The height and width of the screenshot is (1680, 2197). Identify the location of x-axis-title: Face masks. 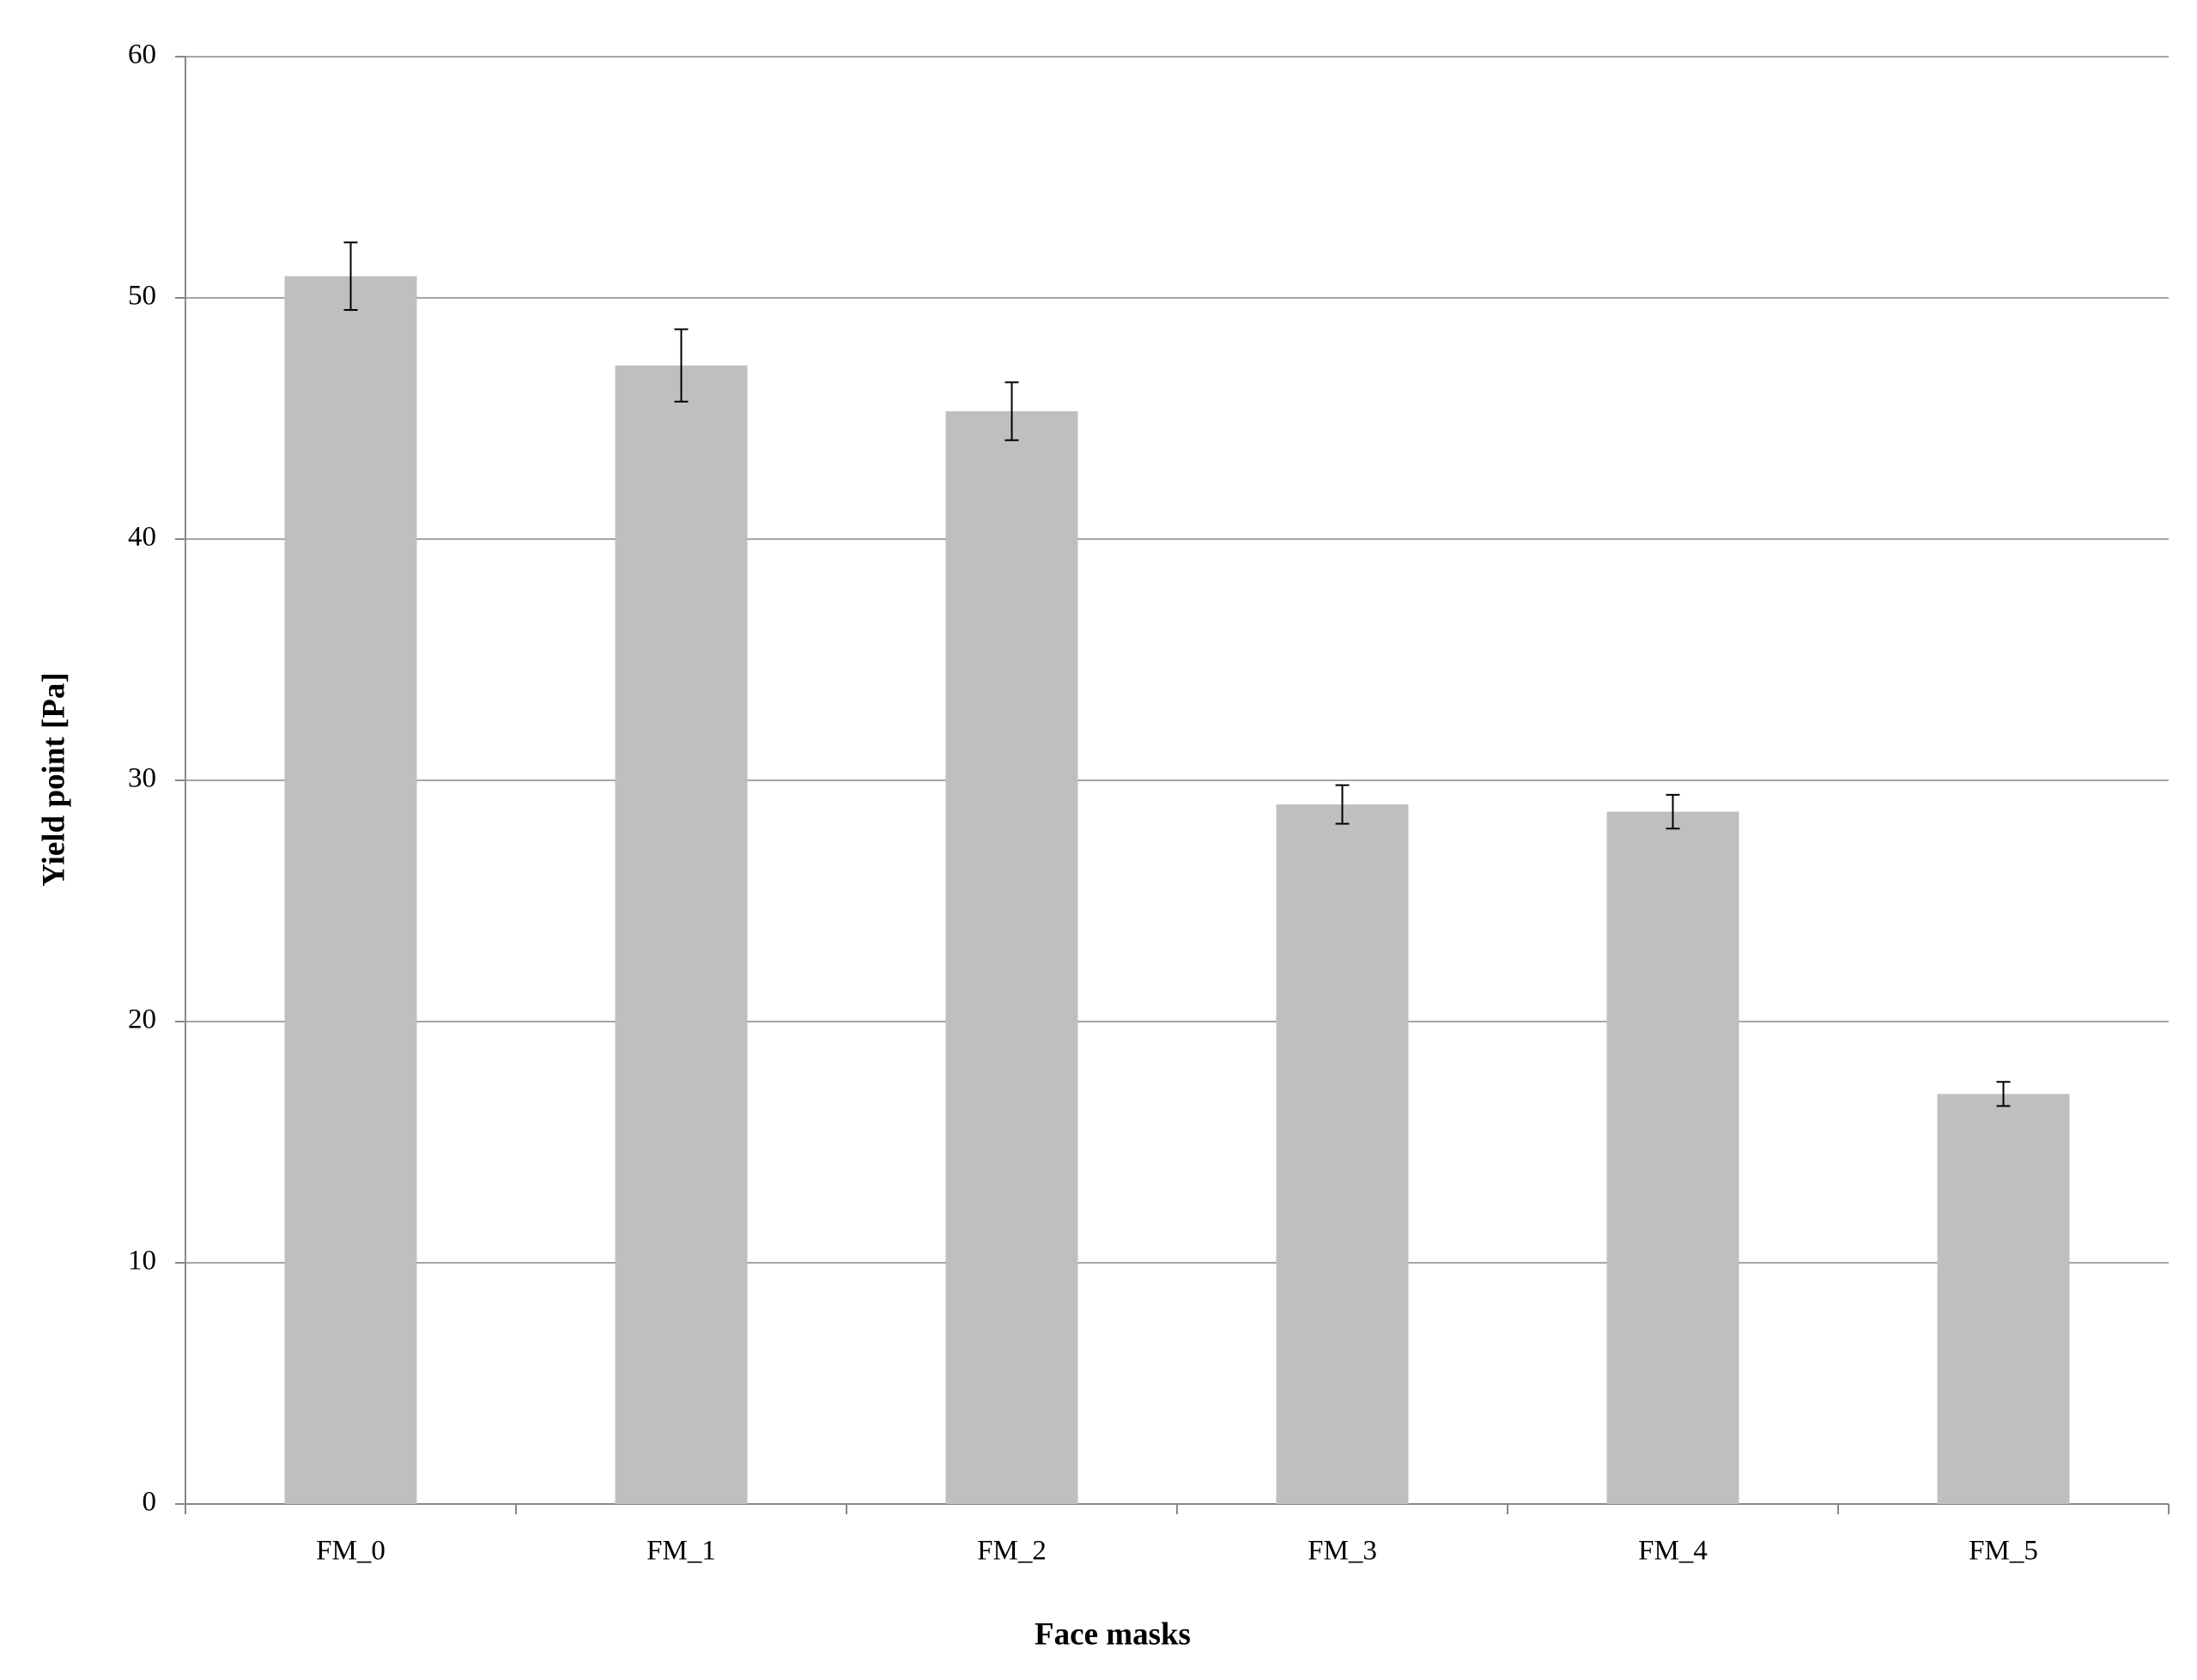
(1113, 1634).